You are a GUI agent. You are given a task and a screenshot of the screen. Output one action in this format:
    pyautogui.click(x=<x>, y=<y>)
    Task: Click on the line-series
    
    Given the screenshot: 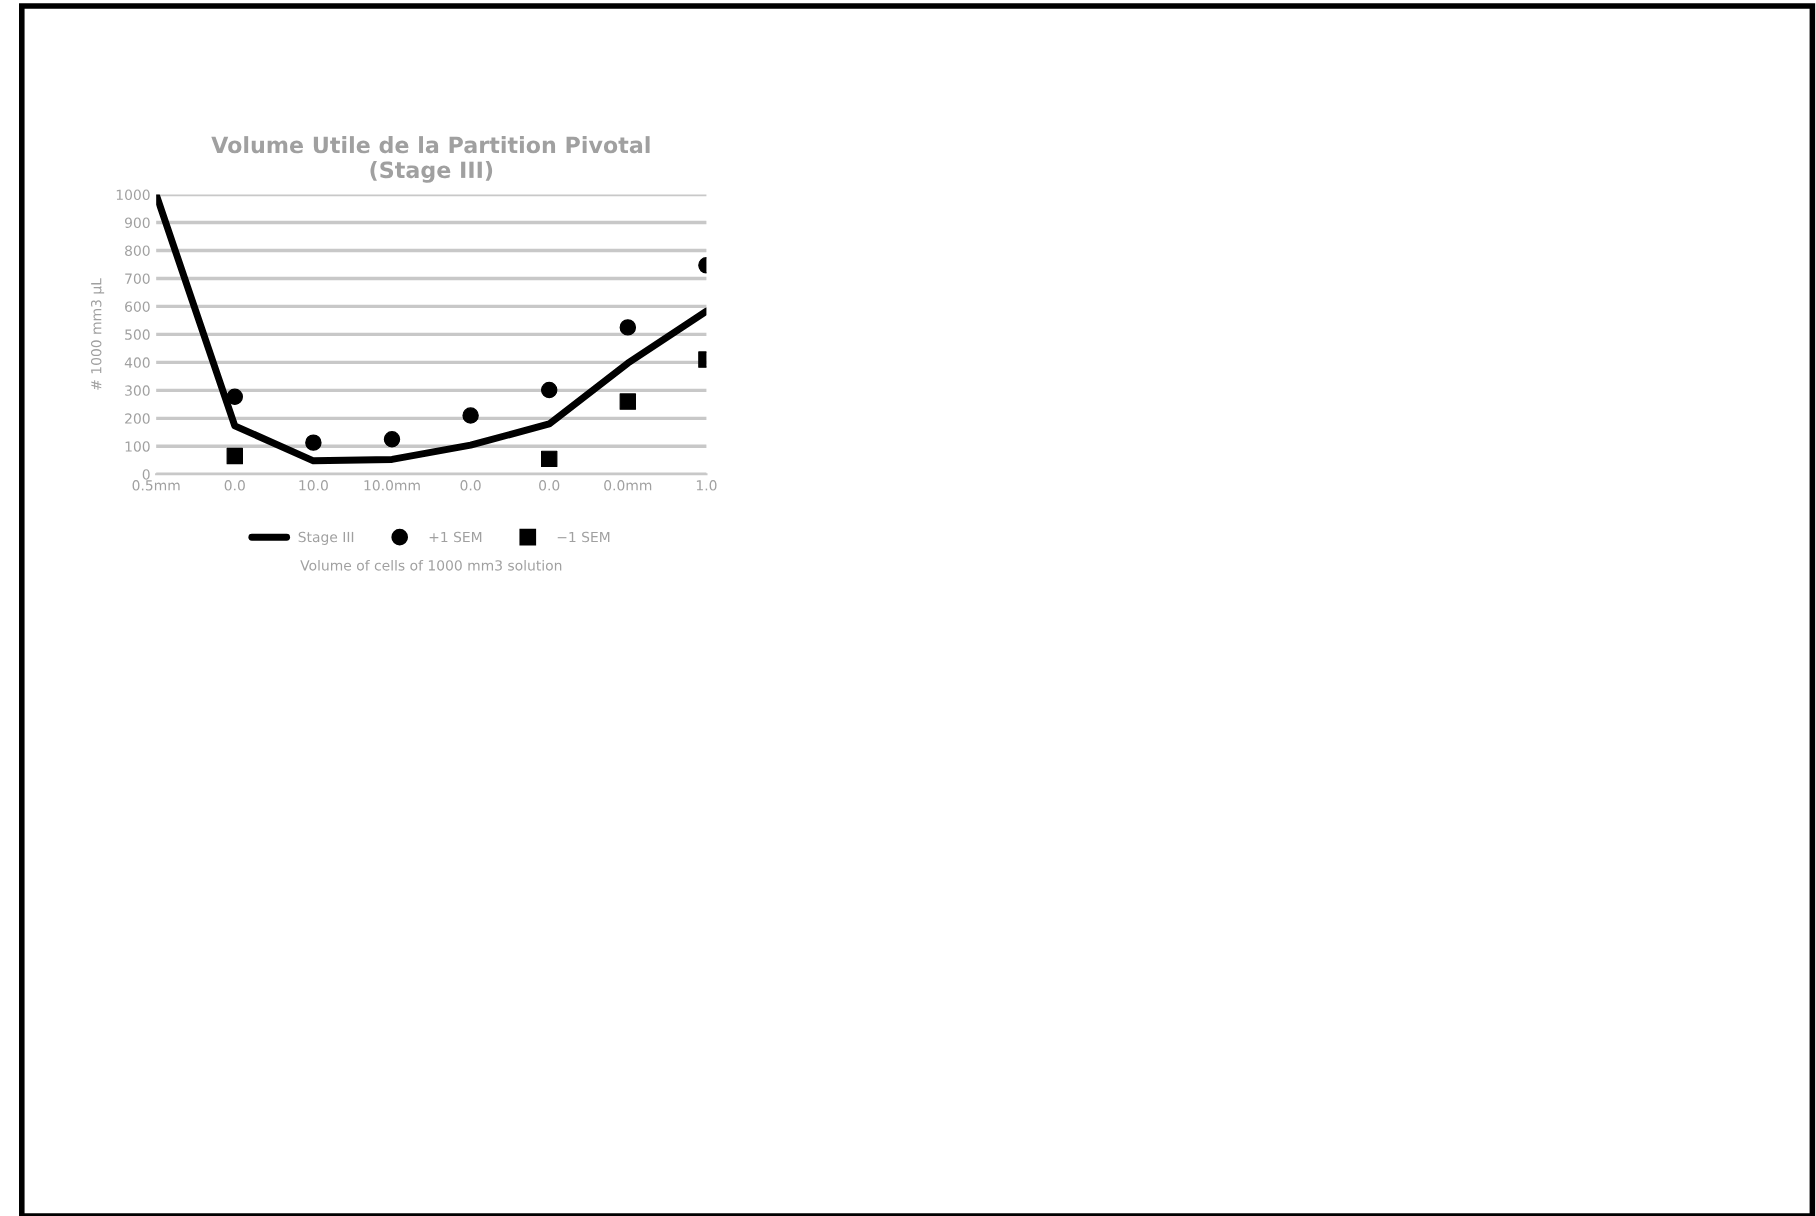 What is the action you would take?
    pyautogui.click(x=431, y=329)
    